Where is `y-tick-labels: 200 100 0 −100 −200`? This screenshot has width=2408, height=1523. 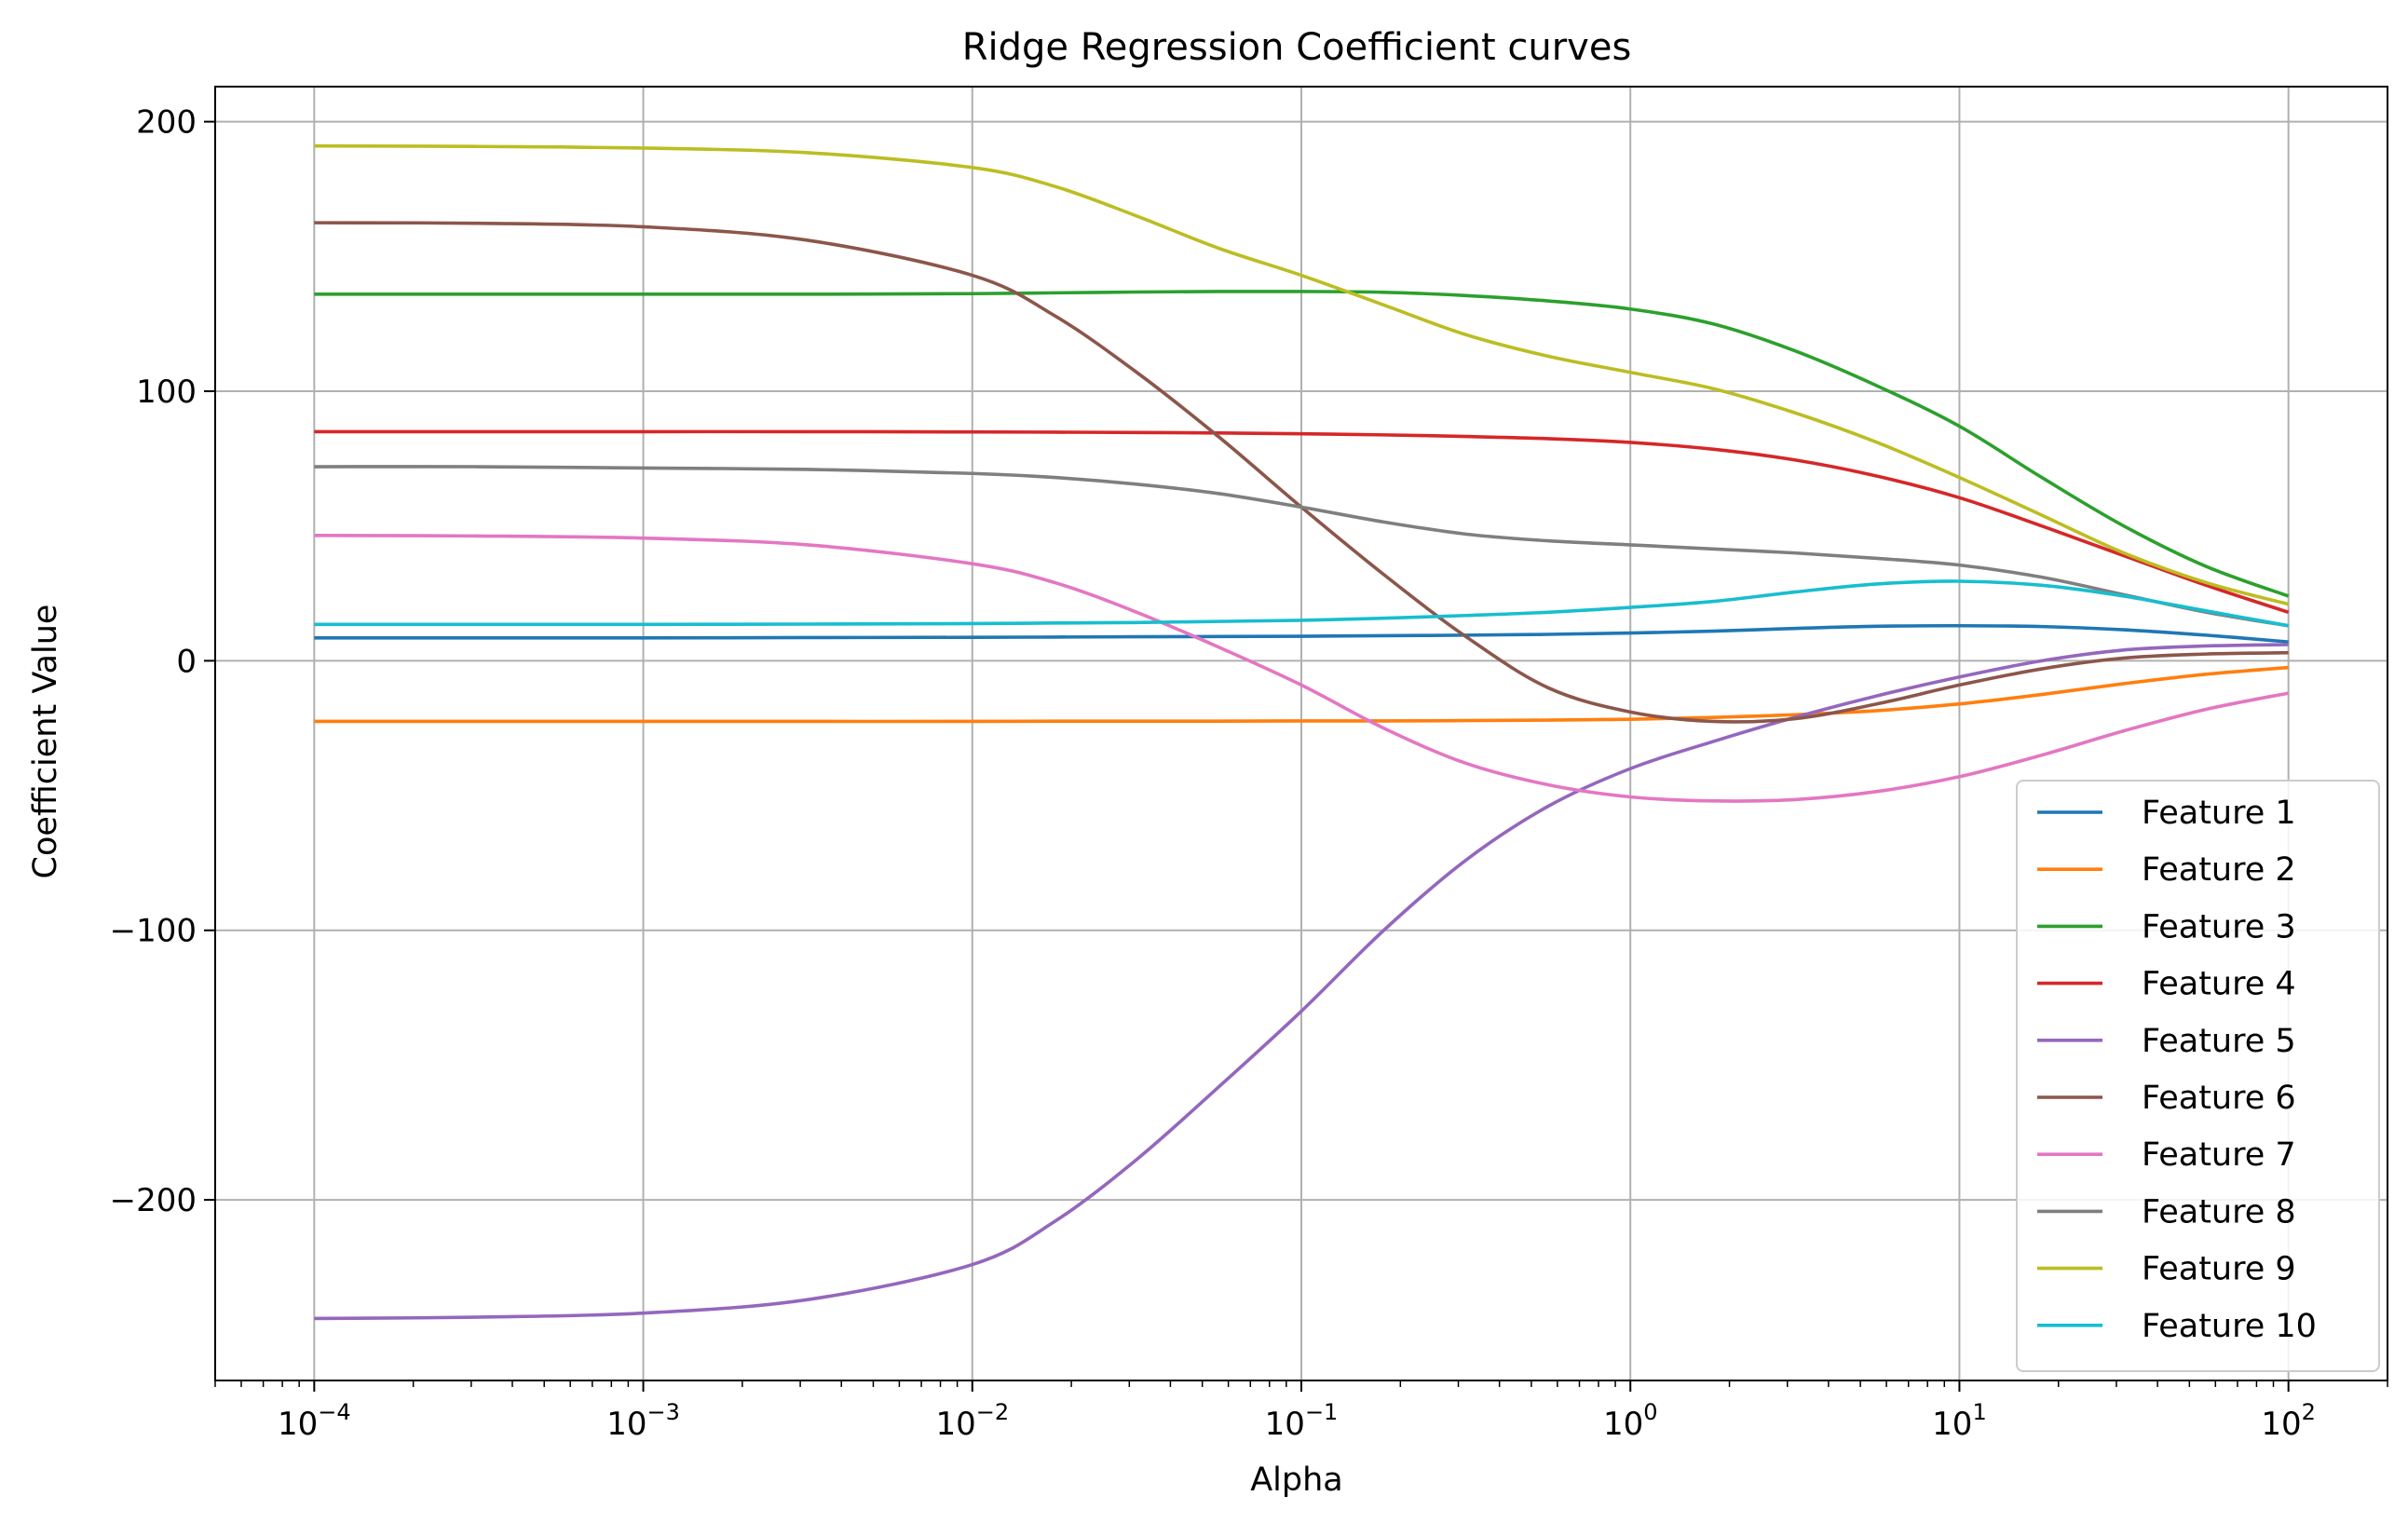 y-tick-labels: 200 100 0 −100 −200 is located at coordinates (153, 662).